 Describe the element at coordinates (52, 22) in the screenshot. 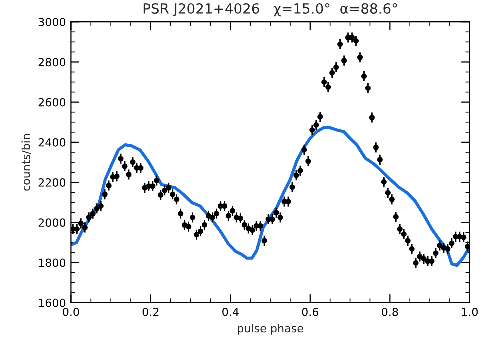

I see `y-tick-label: 3000` at that location.